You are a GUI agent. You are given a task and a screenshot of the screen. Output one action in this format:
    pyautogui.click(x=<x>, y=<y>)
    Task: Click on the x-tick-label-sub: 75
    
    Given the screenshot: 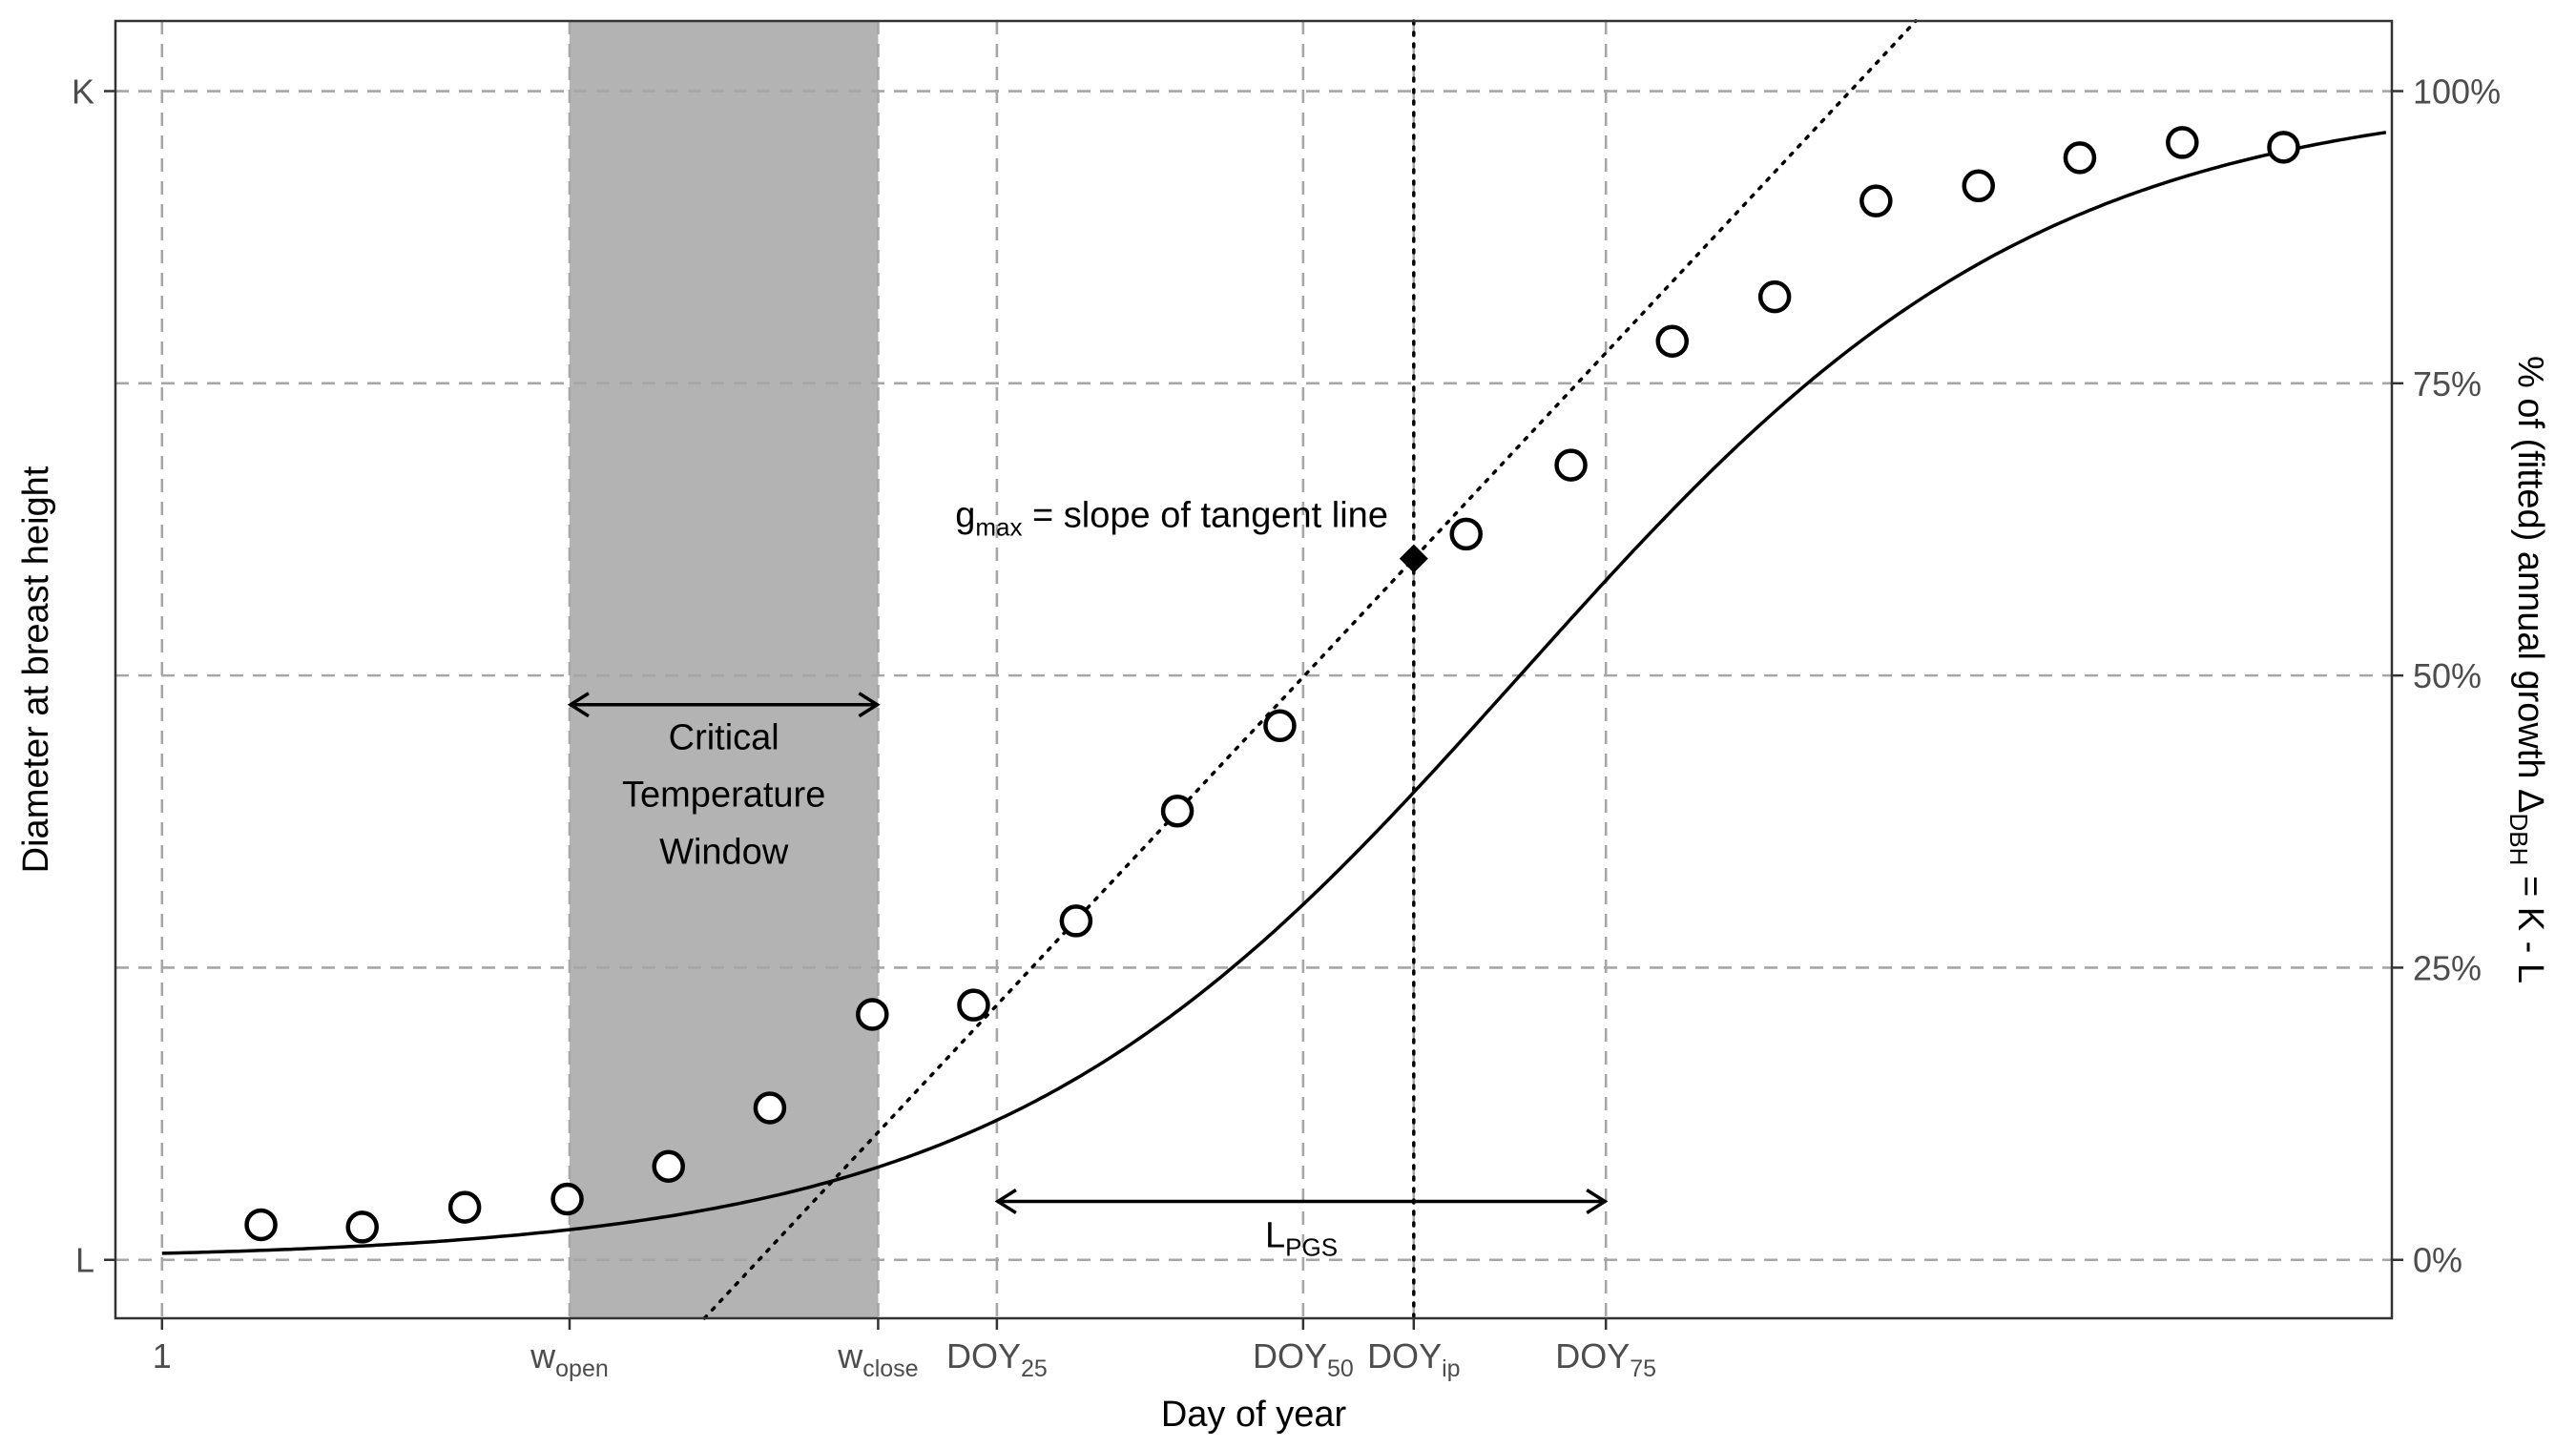 What is the action you would take?
    pyautogui.click(x=1643, y=1368)
    